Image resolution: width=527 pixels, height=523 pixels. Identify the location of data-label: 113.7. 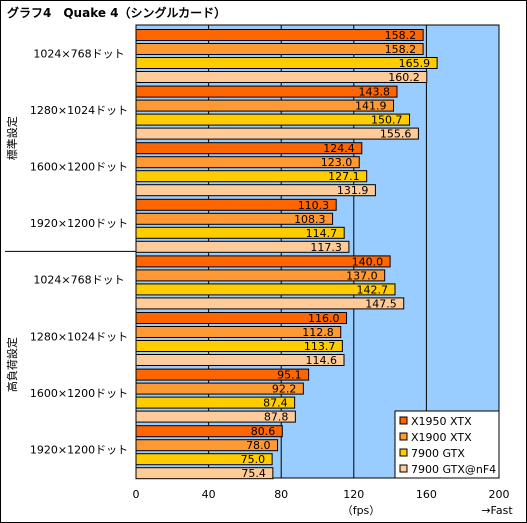
(320, 346).